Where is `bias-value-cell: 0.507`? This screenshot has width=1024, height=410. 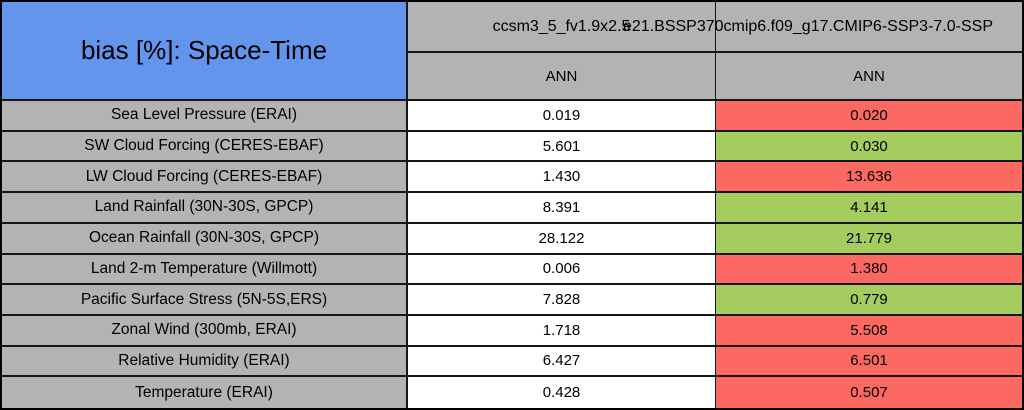 bias-value-cell: 0.507 is located at coordinates (869, 392).